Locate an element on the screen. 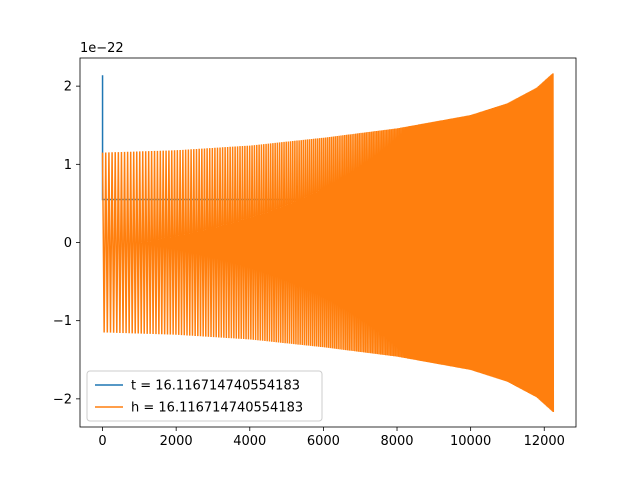 This screenshot has height=480, width=640. y-tick-label: 2 is located at coordinates (68, 87).